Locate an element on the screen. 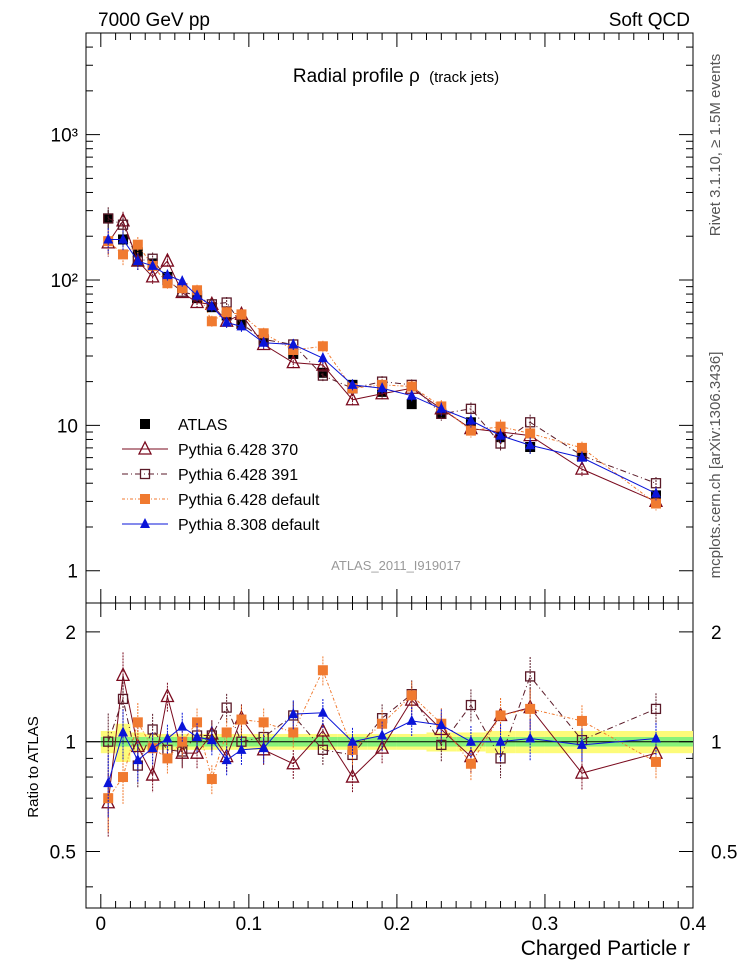 The height and width of the screenshot is (972, 746). ratio-y-tick-label: 0.5 is located at coordinates (63, 852).